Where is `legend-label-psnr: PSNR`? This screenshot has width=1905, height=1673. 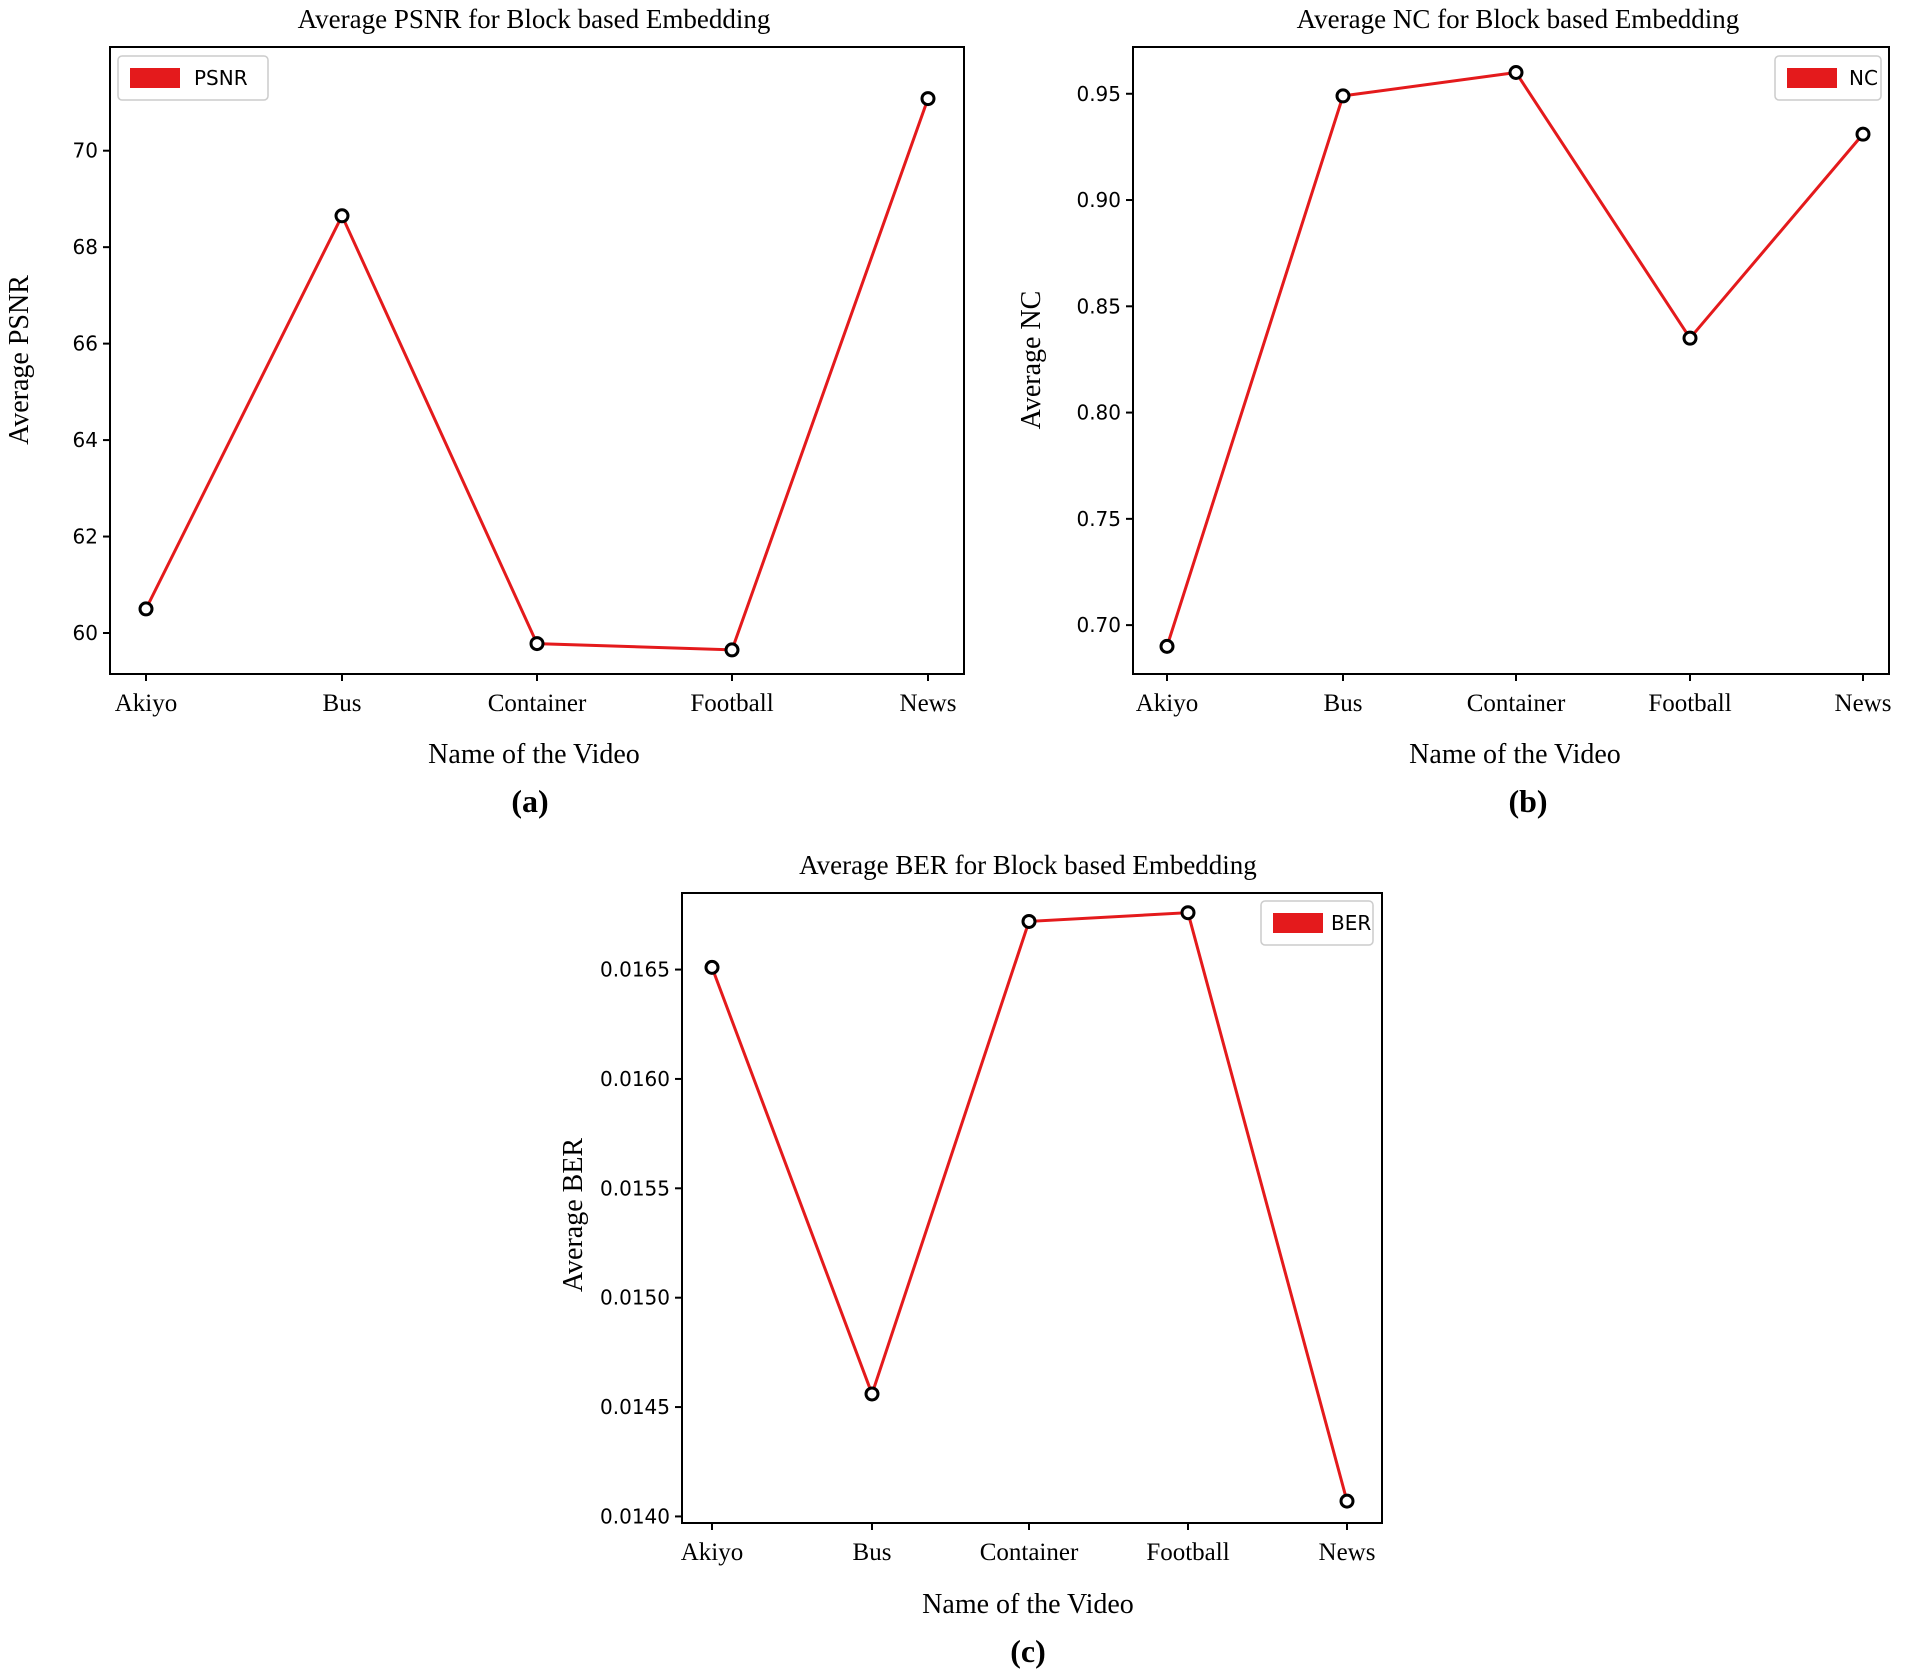 legend-label-psnr: PSNR is located at coordinates (221, 78).